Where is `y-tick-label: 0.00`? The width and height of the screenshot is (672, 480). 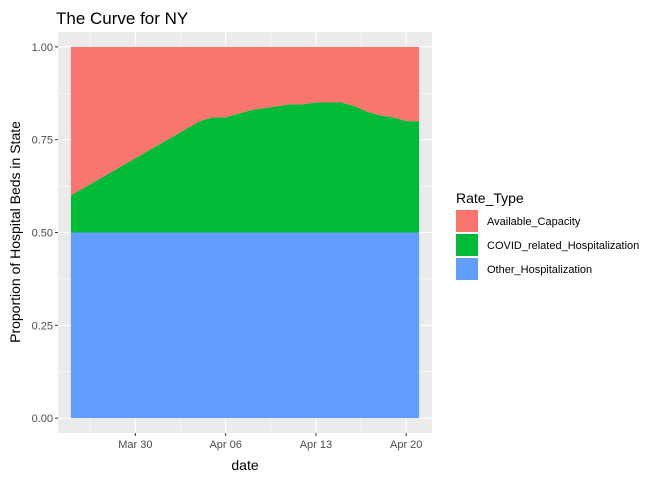 y-tick-label: 0.00 is located at coordinates (42, 419).